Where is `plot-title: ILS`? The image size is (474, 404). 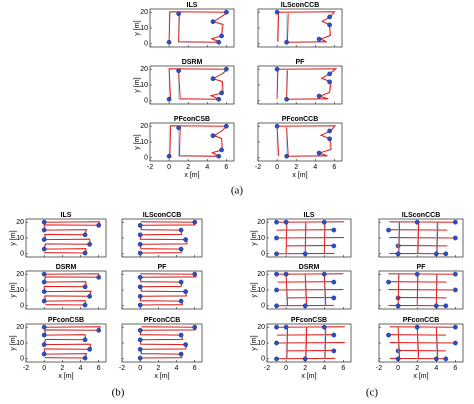
plot-title: ILS is located at coordinates (192, 5).